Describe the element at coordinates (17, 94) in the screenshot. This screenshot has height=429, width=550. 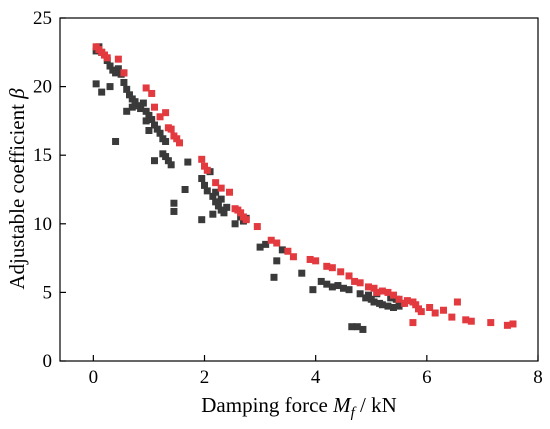
I see `y-axis-title-symbol: β` at that location.